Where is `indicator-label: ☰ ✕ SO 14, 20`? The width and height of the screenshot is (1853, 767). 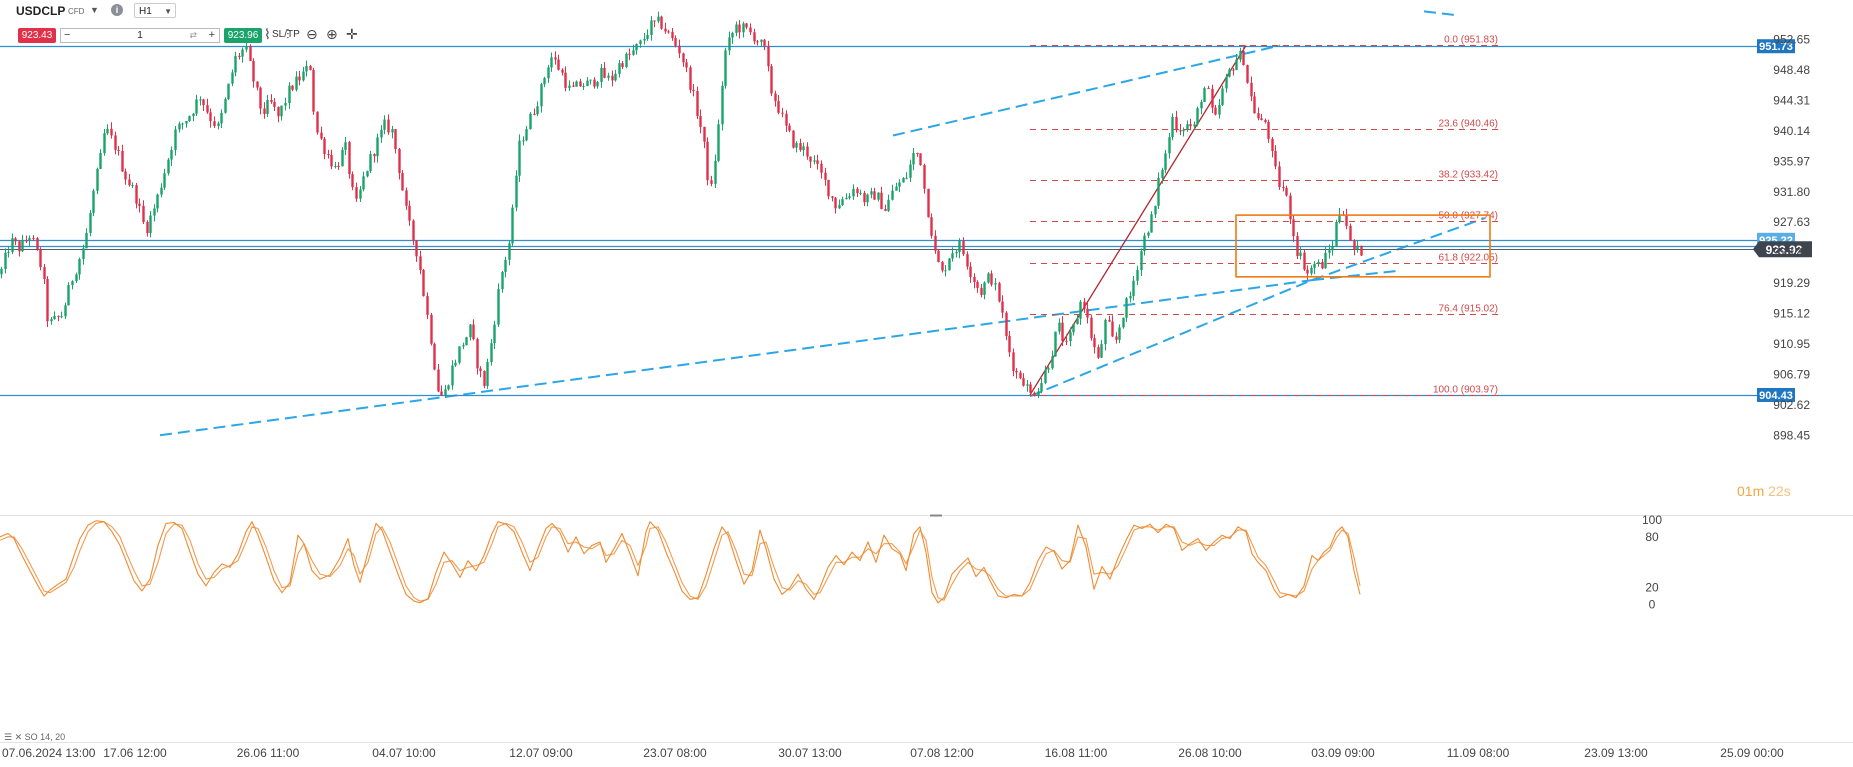 indicator-label: ☰ ✕ SO 14, 20 is located at coordinates (34, 737).